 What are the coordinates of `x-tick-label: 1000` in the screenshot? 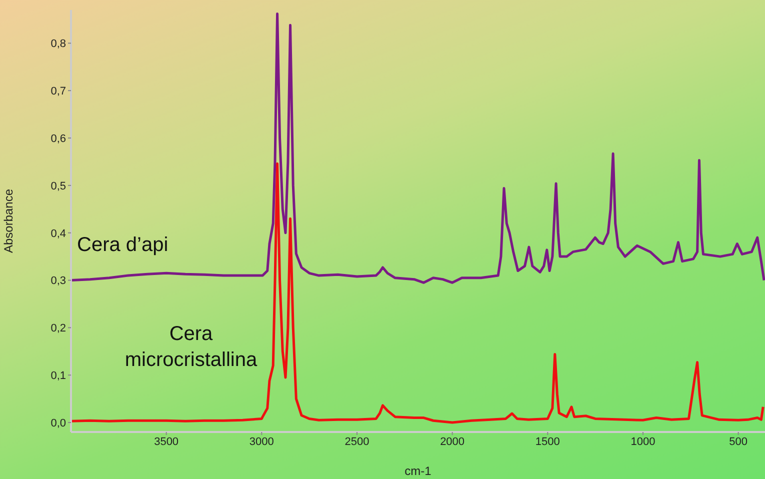 It's located at (643, 442).